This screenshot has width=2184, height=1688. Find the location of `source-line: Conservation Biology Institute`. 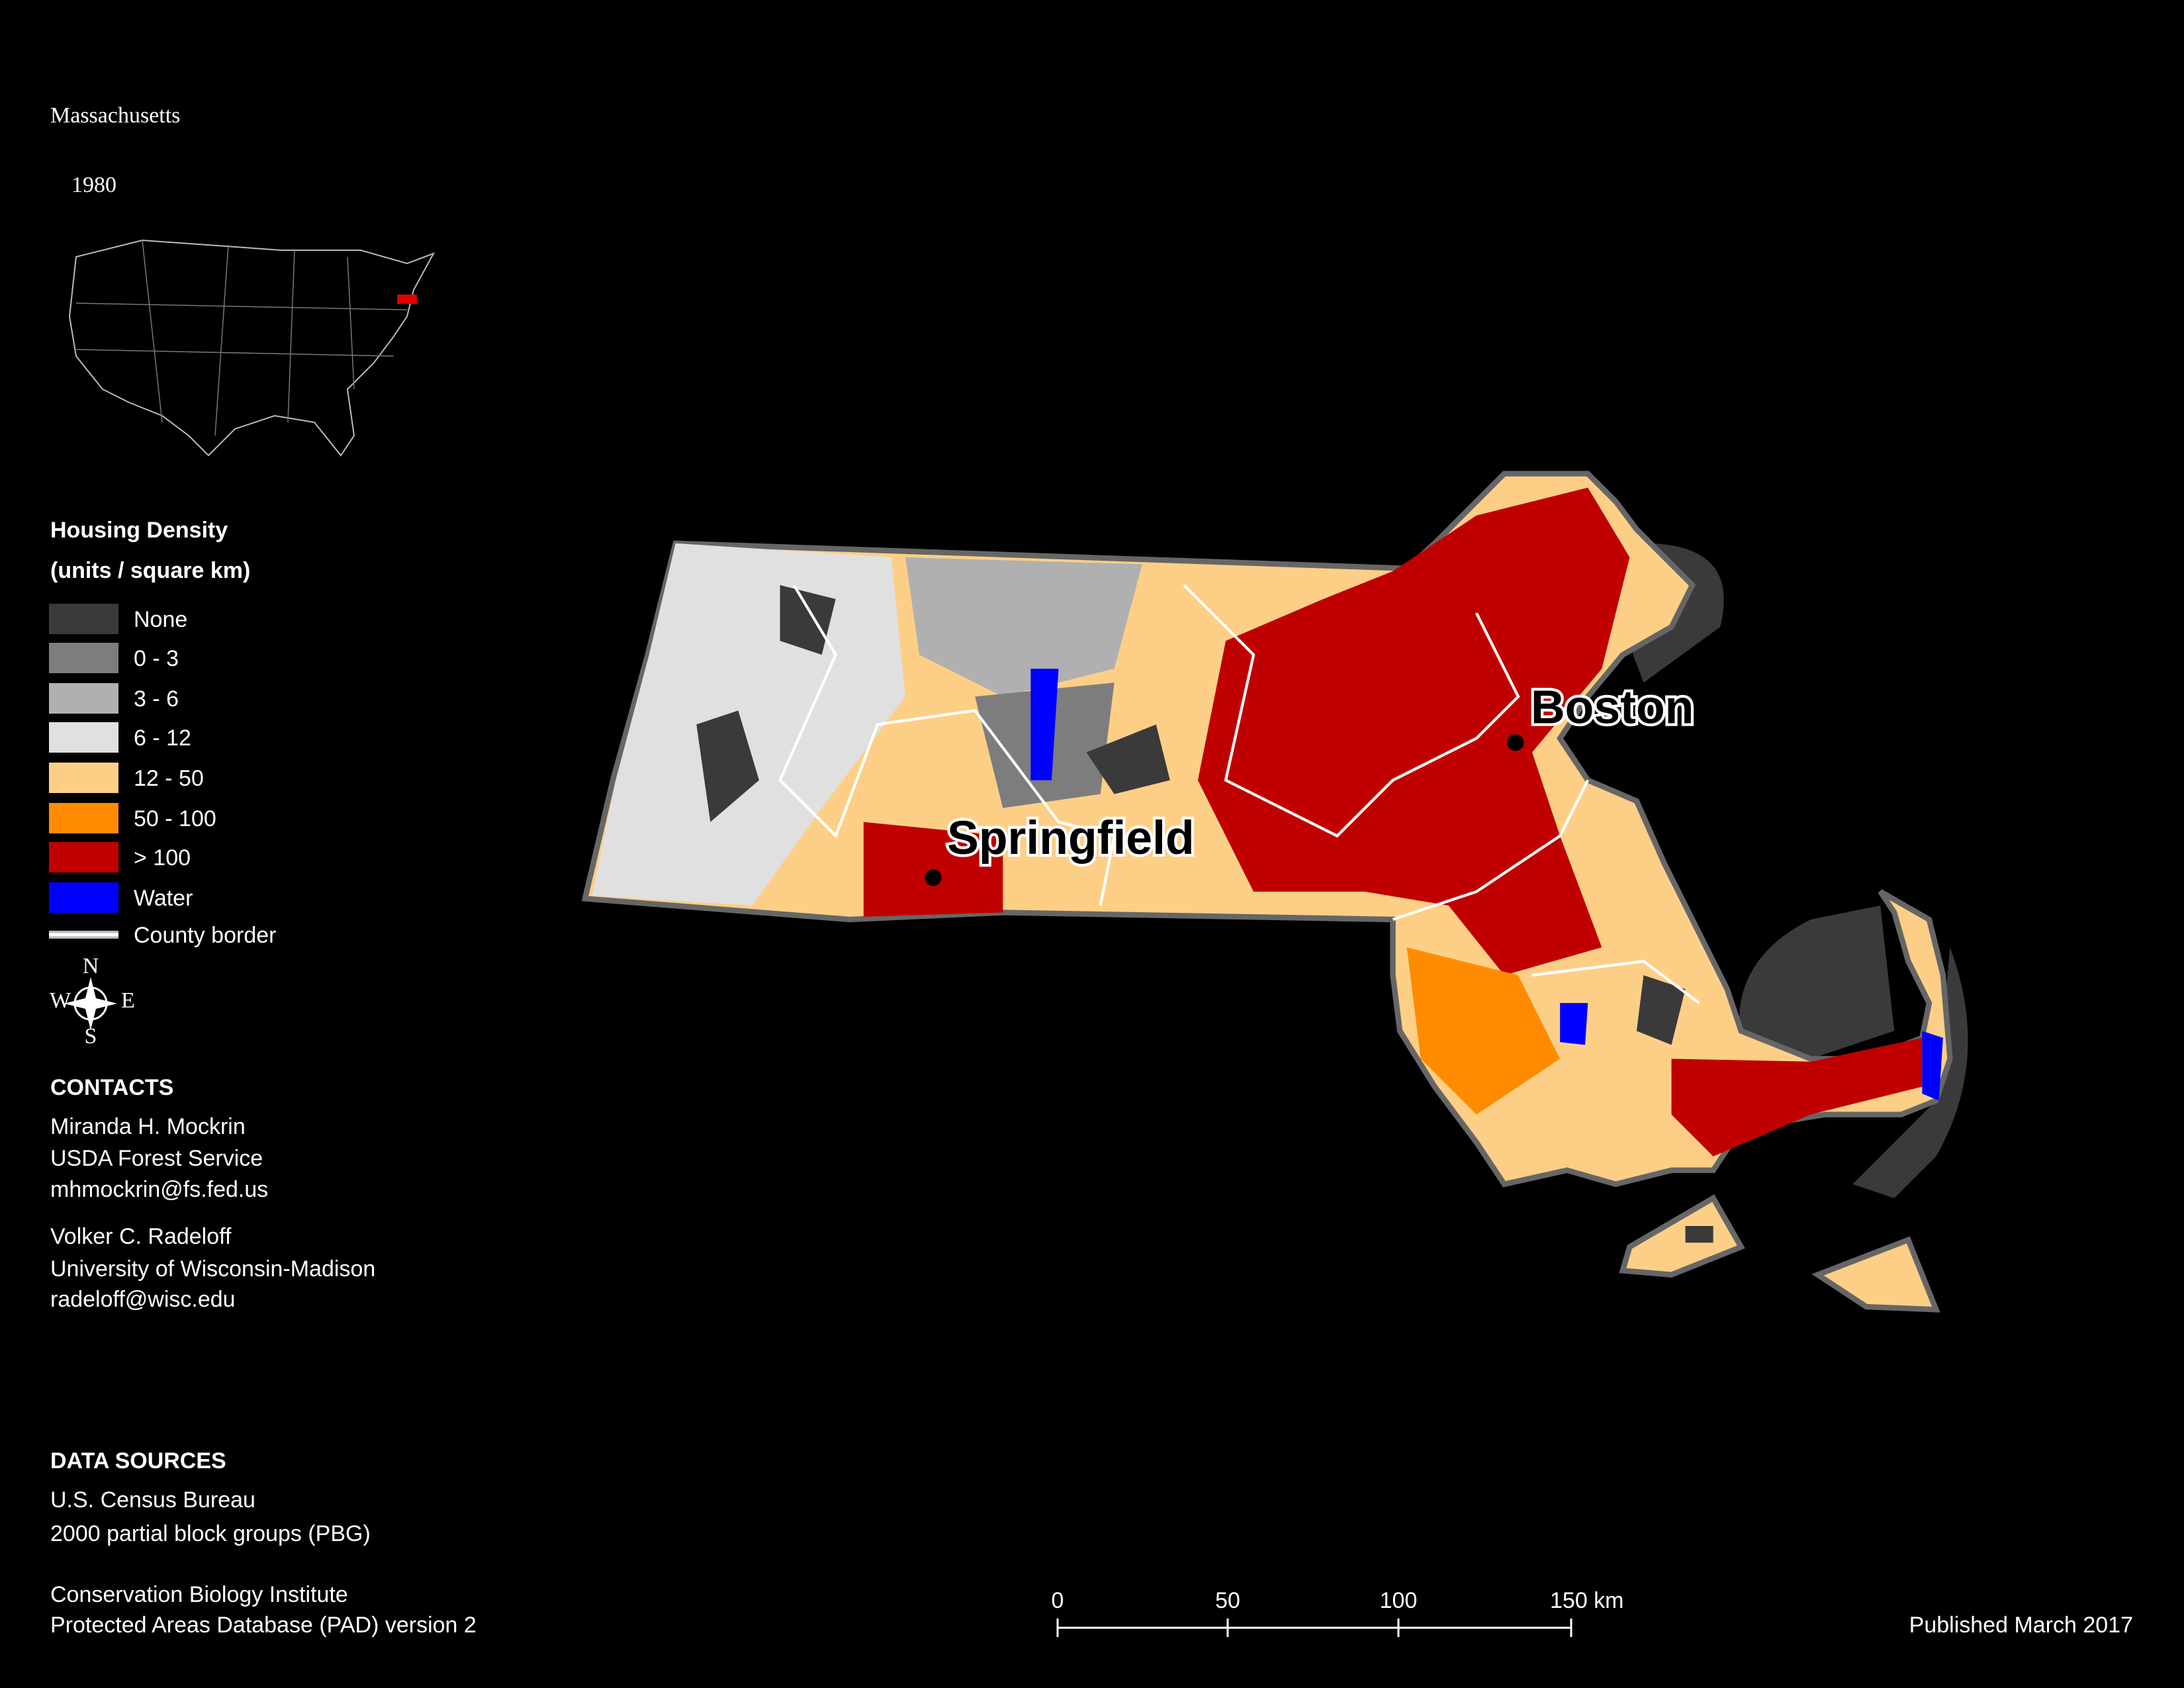

source-line: Conservation Biology Institute is located at coordinates (199, 1594).